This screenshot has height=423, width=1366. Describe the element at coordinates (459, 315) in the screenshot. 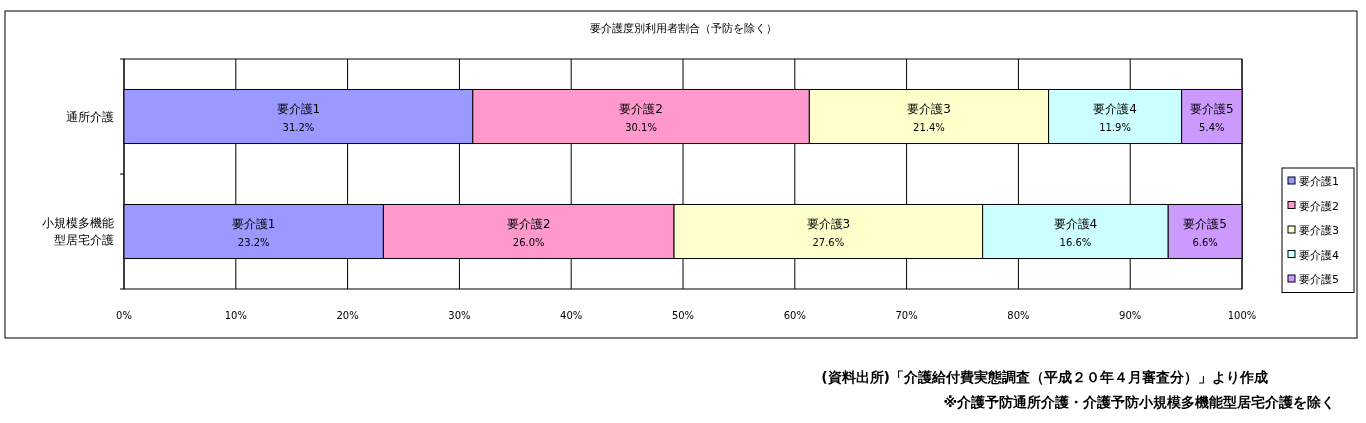

I see `x-tick-label: 30%` at that location.